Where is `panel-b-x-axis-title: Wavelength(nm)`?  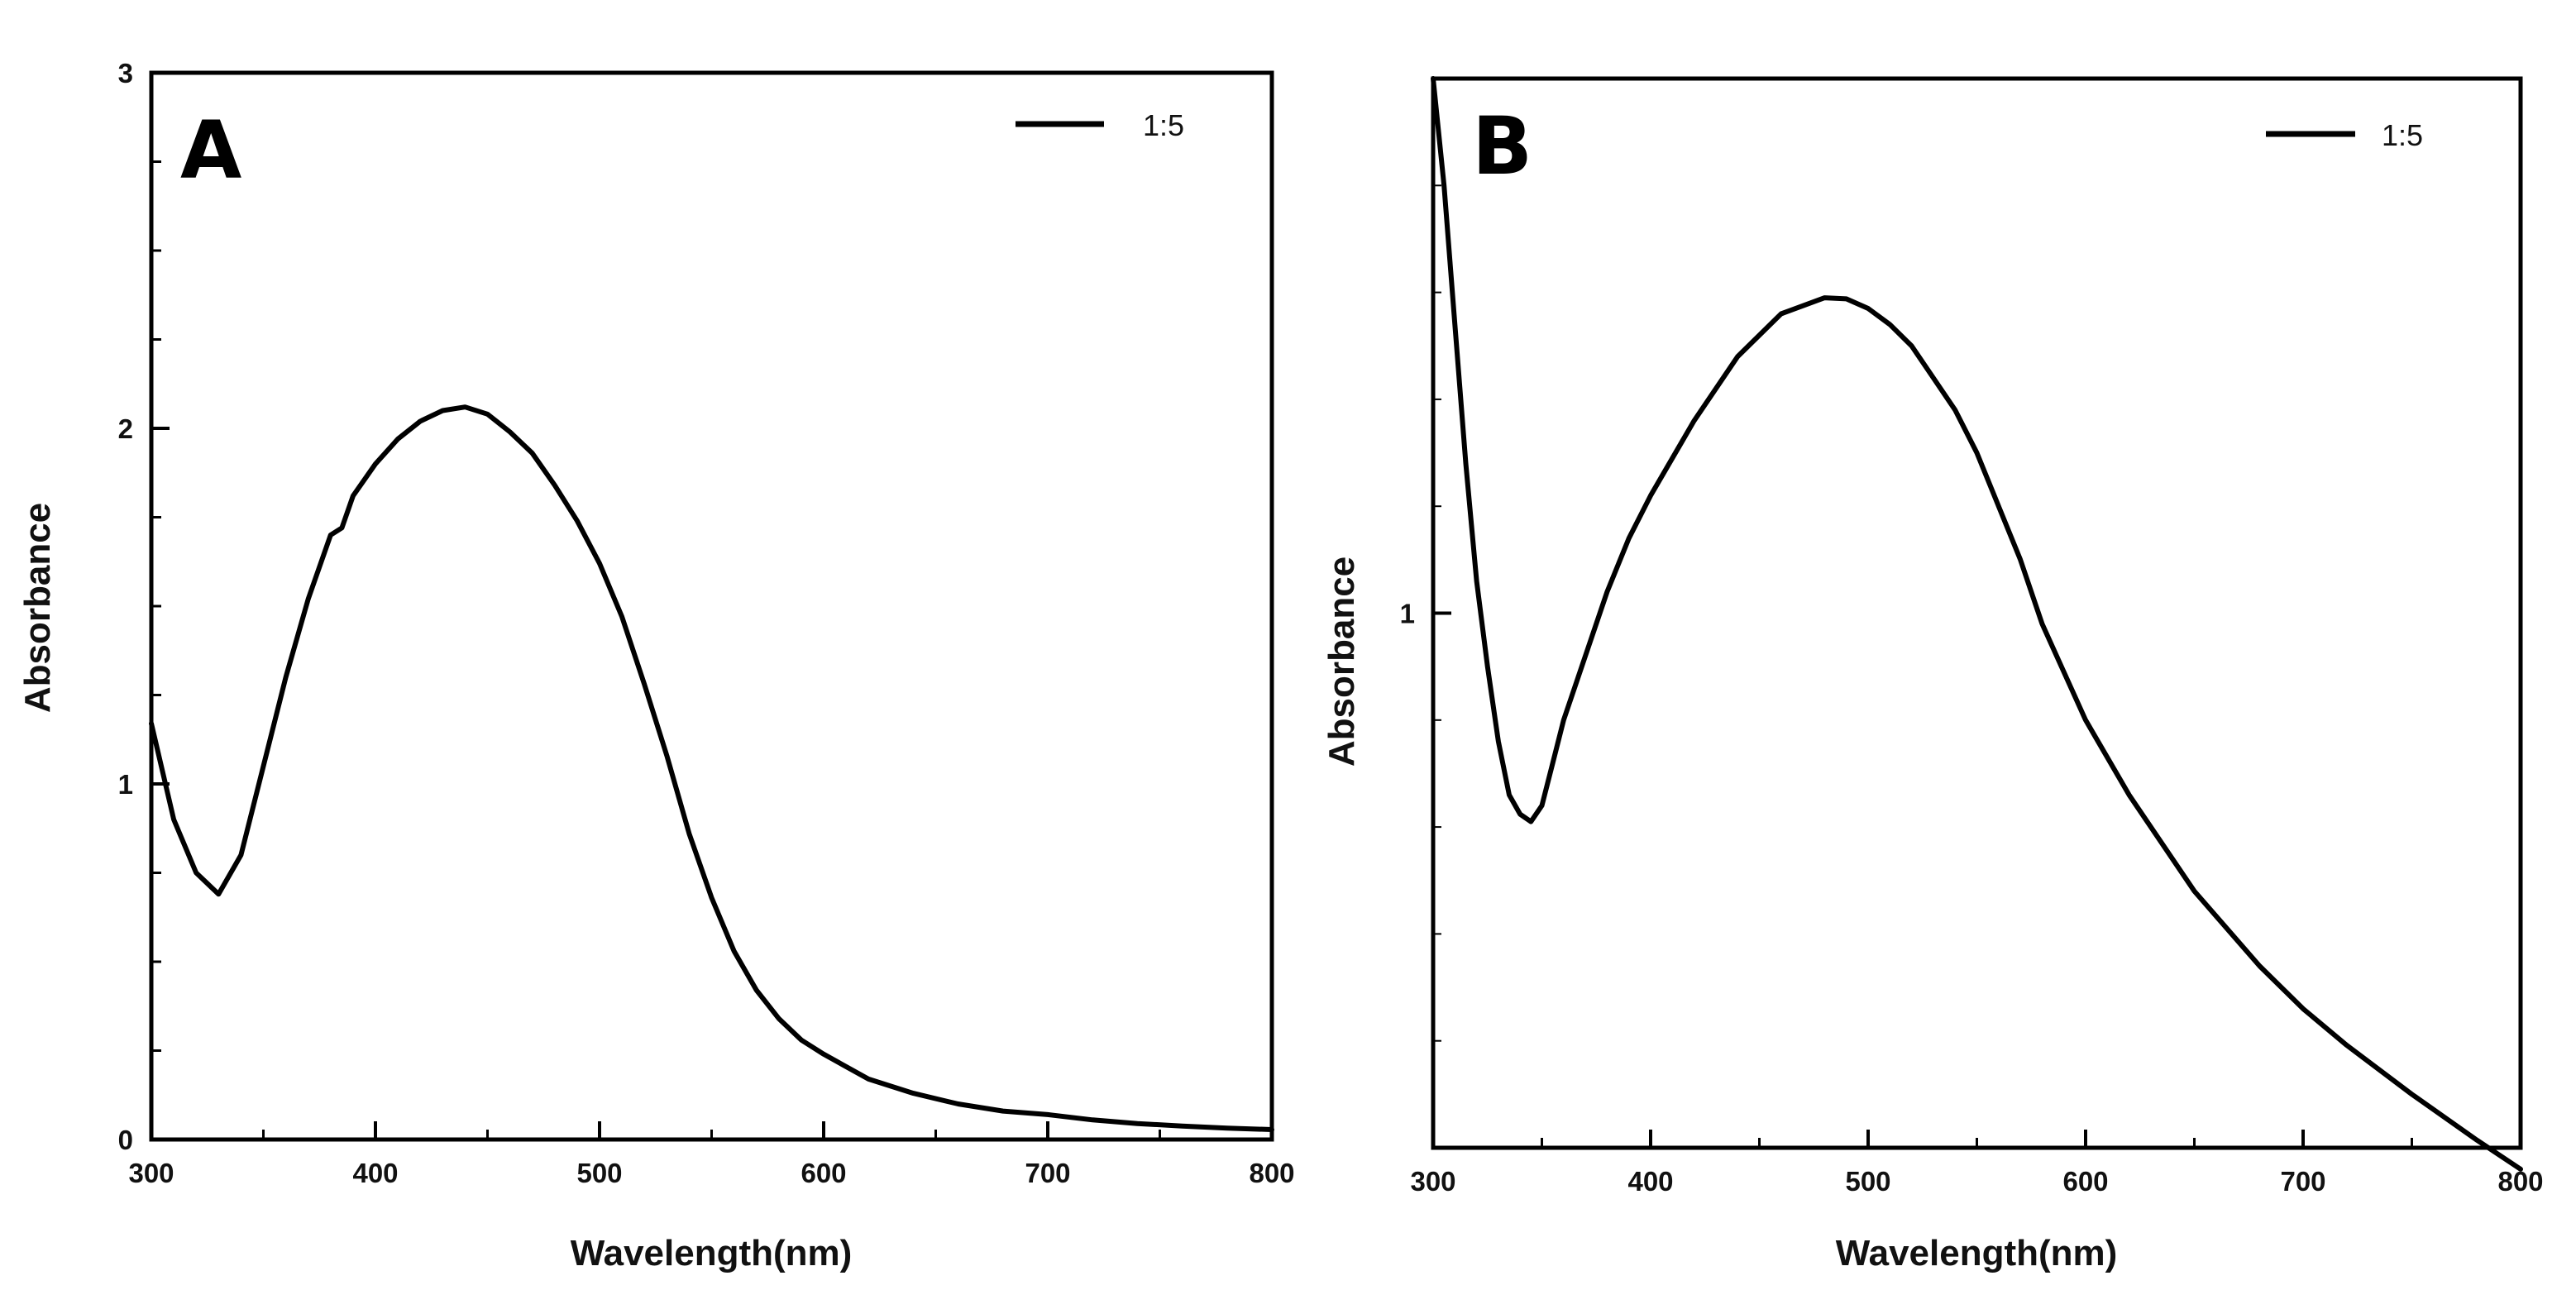 panel-b-x-axis-title: Wavelength(nm) is located at coordinates (1977, 1253).